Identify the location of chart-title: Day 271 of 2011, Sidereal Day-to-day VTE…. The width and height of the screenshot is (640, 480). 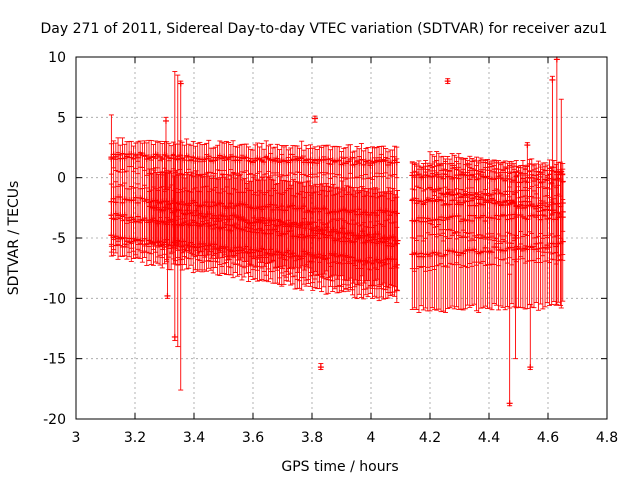
(324, 29).